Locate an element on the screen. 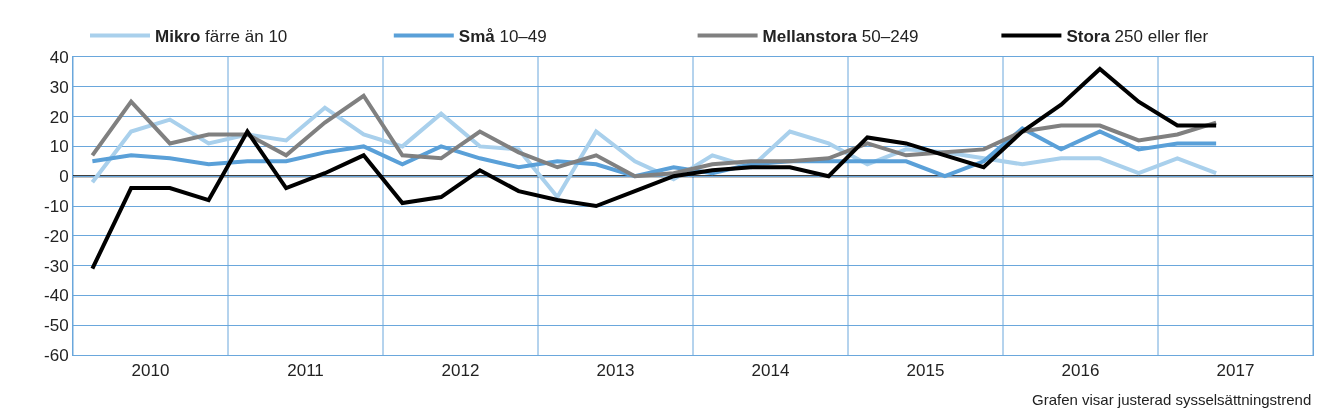 The width and height of the screenshot is (1320, 412). x-tick-label: 2013 is located at coordinates (615, 371).